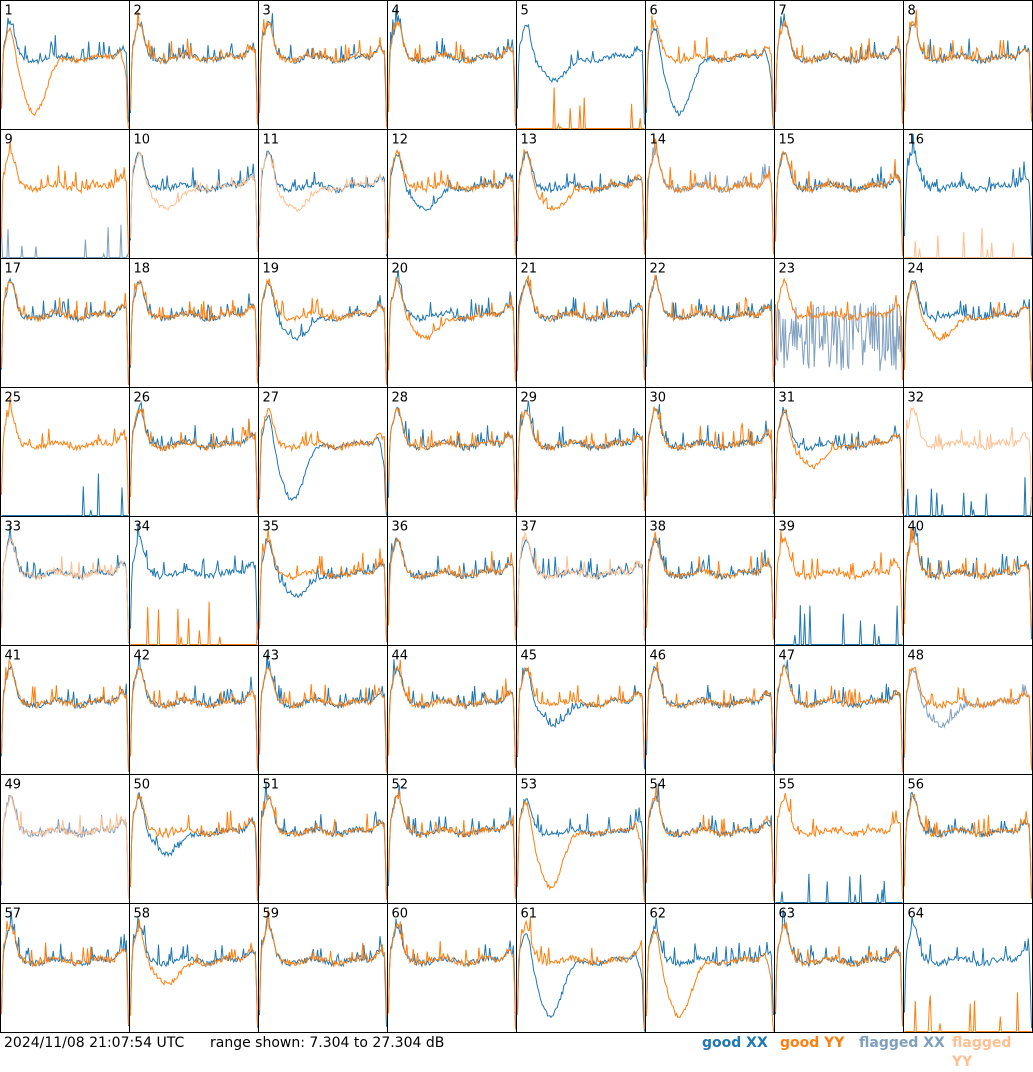  I want to click on panel-31: 31, so click(839, 452).